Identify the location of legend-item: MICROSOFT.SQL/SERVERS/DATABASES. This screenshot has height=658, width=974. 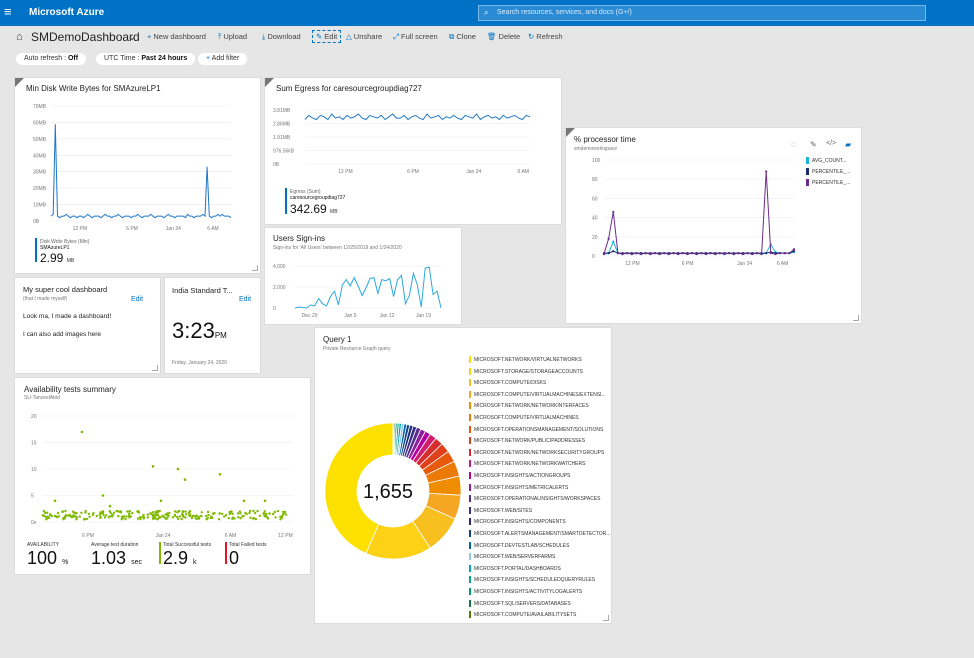
(522, 603).